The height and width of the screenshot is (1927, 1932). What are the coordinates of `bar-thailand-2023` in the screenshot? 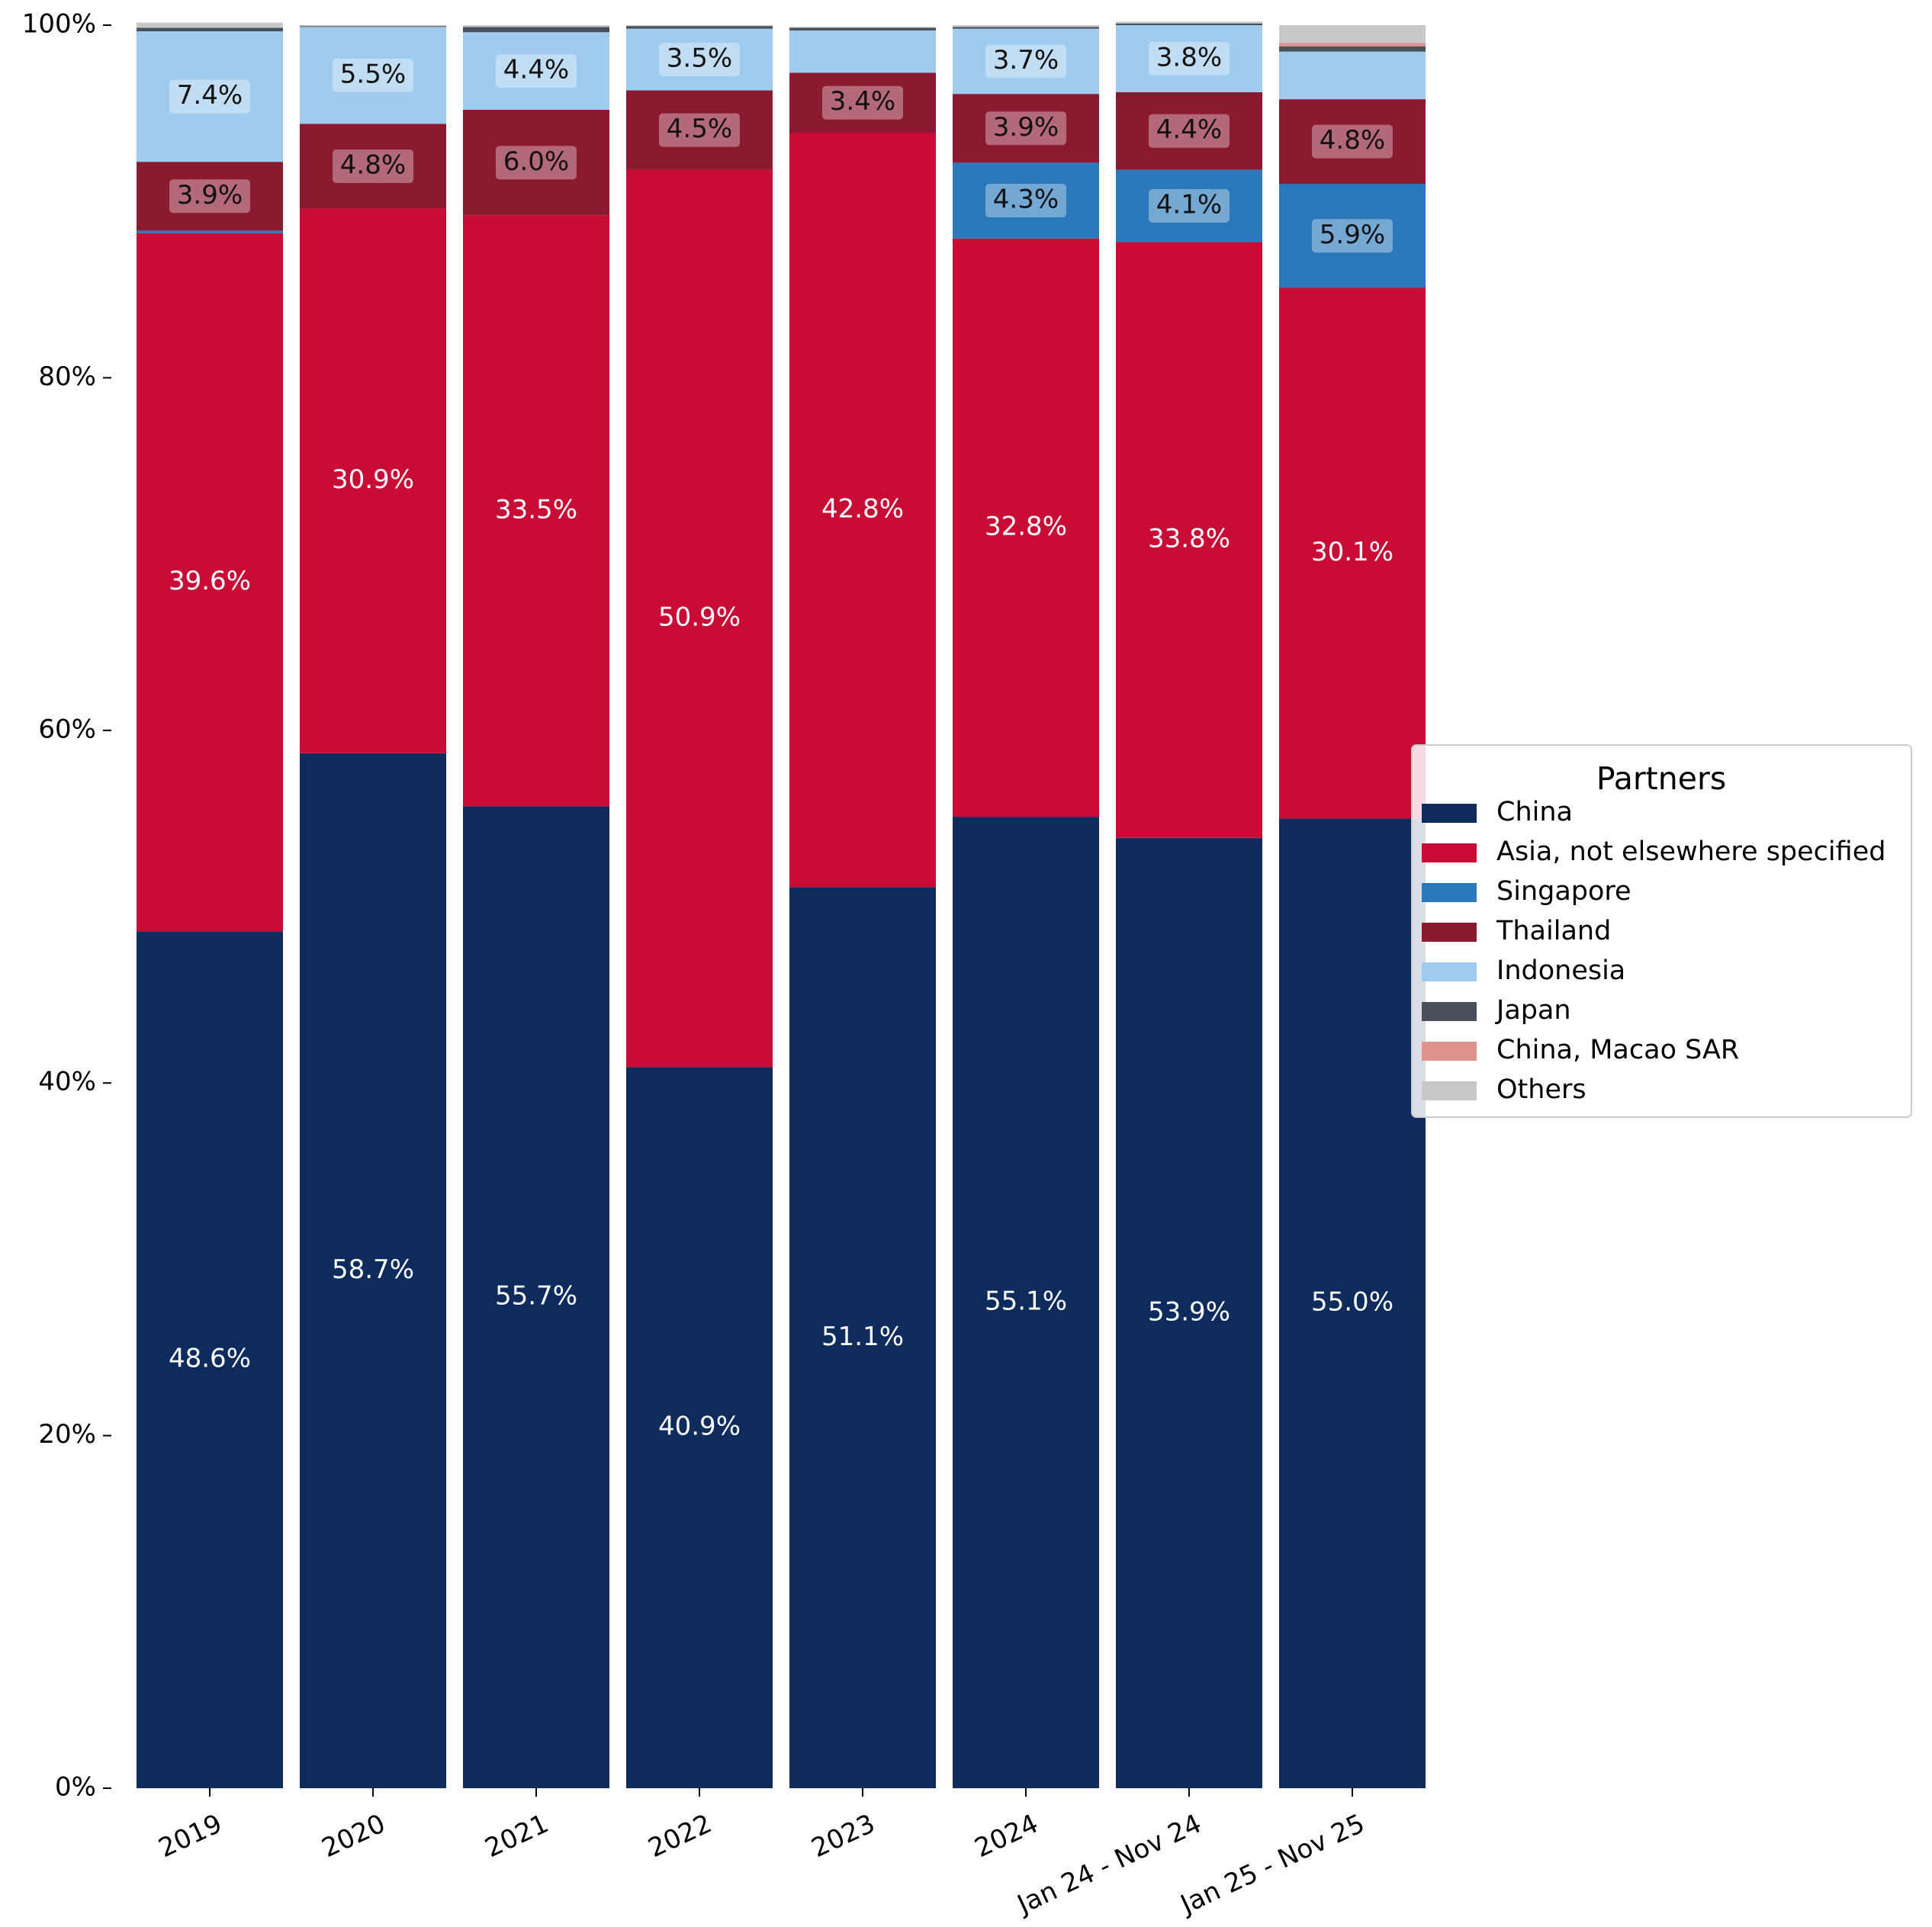 It's located at (862, 102).